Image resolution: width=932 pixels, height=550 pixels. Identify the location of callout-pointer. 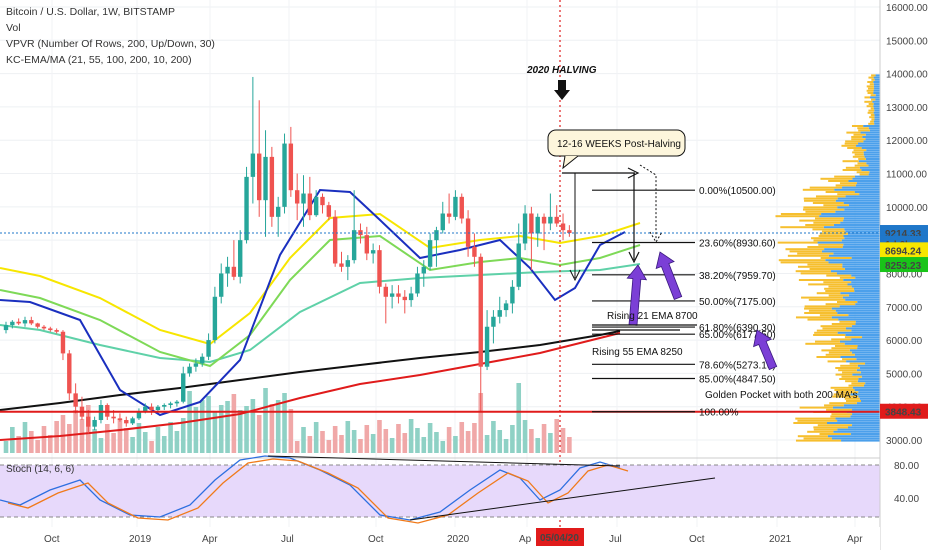
(570, 162).